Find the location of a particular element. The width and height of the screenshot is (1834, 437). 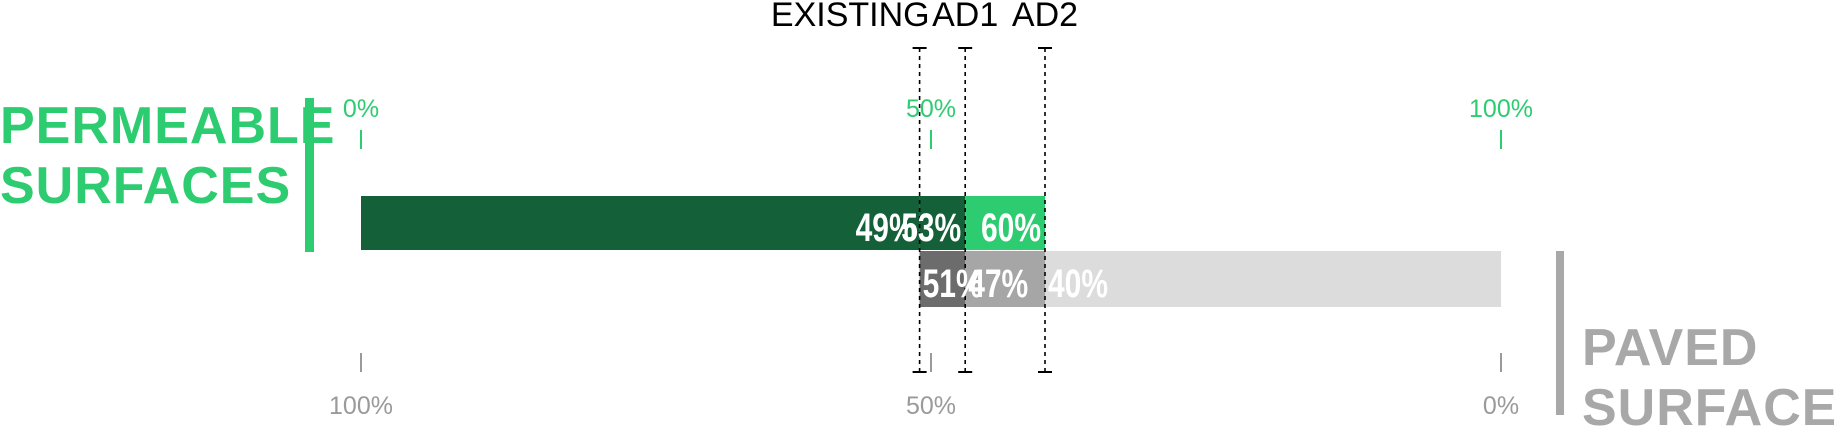

permeable-bar-ad2 is located at coordinates (1005, 223).